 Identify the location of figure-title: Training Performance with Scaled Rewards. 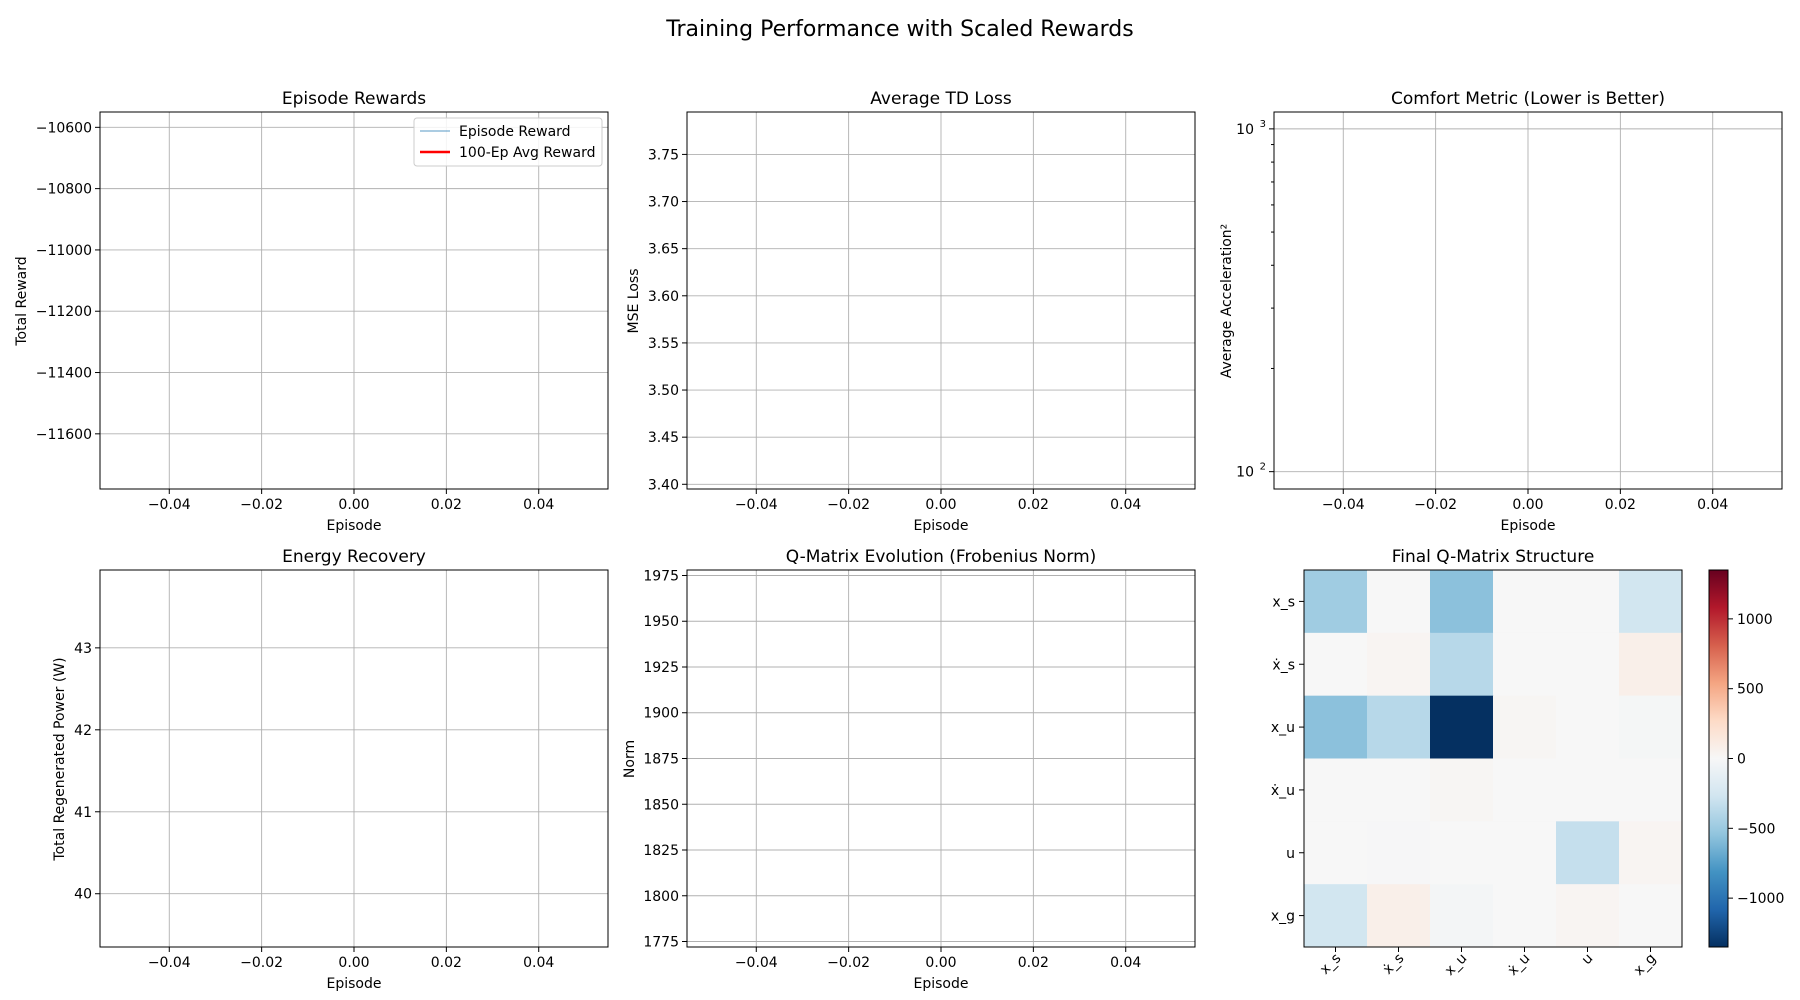
(899, 29).